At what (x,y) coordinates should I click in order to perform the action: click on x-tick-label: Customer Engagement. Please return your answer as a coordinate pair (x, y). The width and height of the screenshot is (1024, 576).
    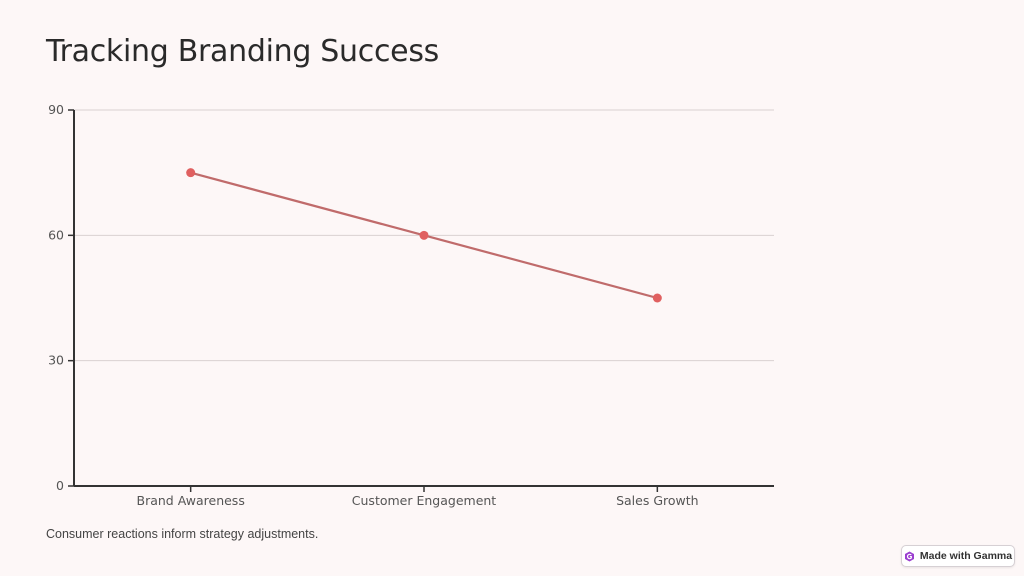
    Looking at the image, I should click on (424, 500).